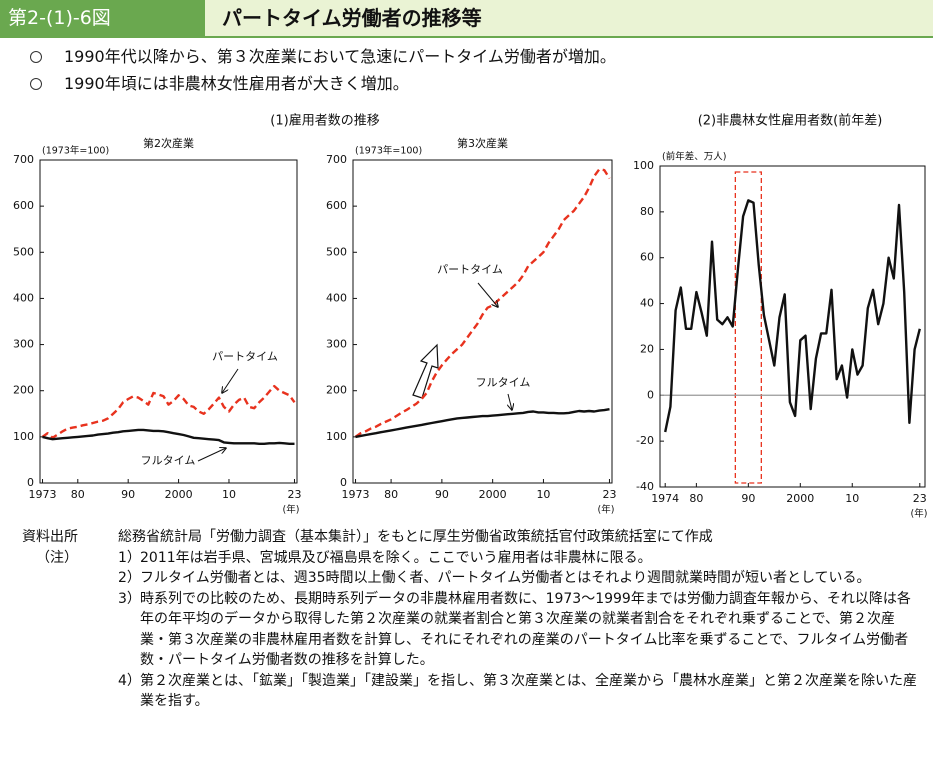 The image size is (933, 766). I want to click on y-tick-label: 40, so click(647, 303).